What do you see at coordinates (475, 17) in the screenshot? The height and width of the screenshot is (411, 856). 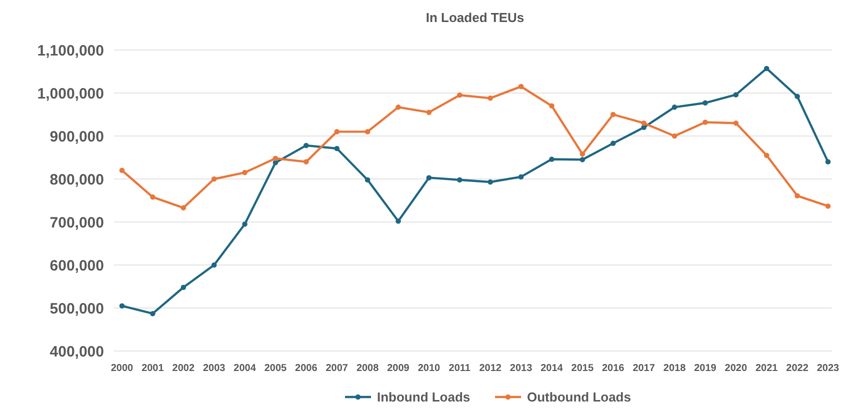 I see `chart-title: In Loaded TEUs` at bounding box center [475, 17].